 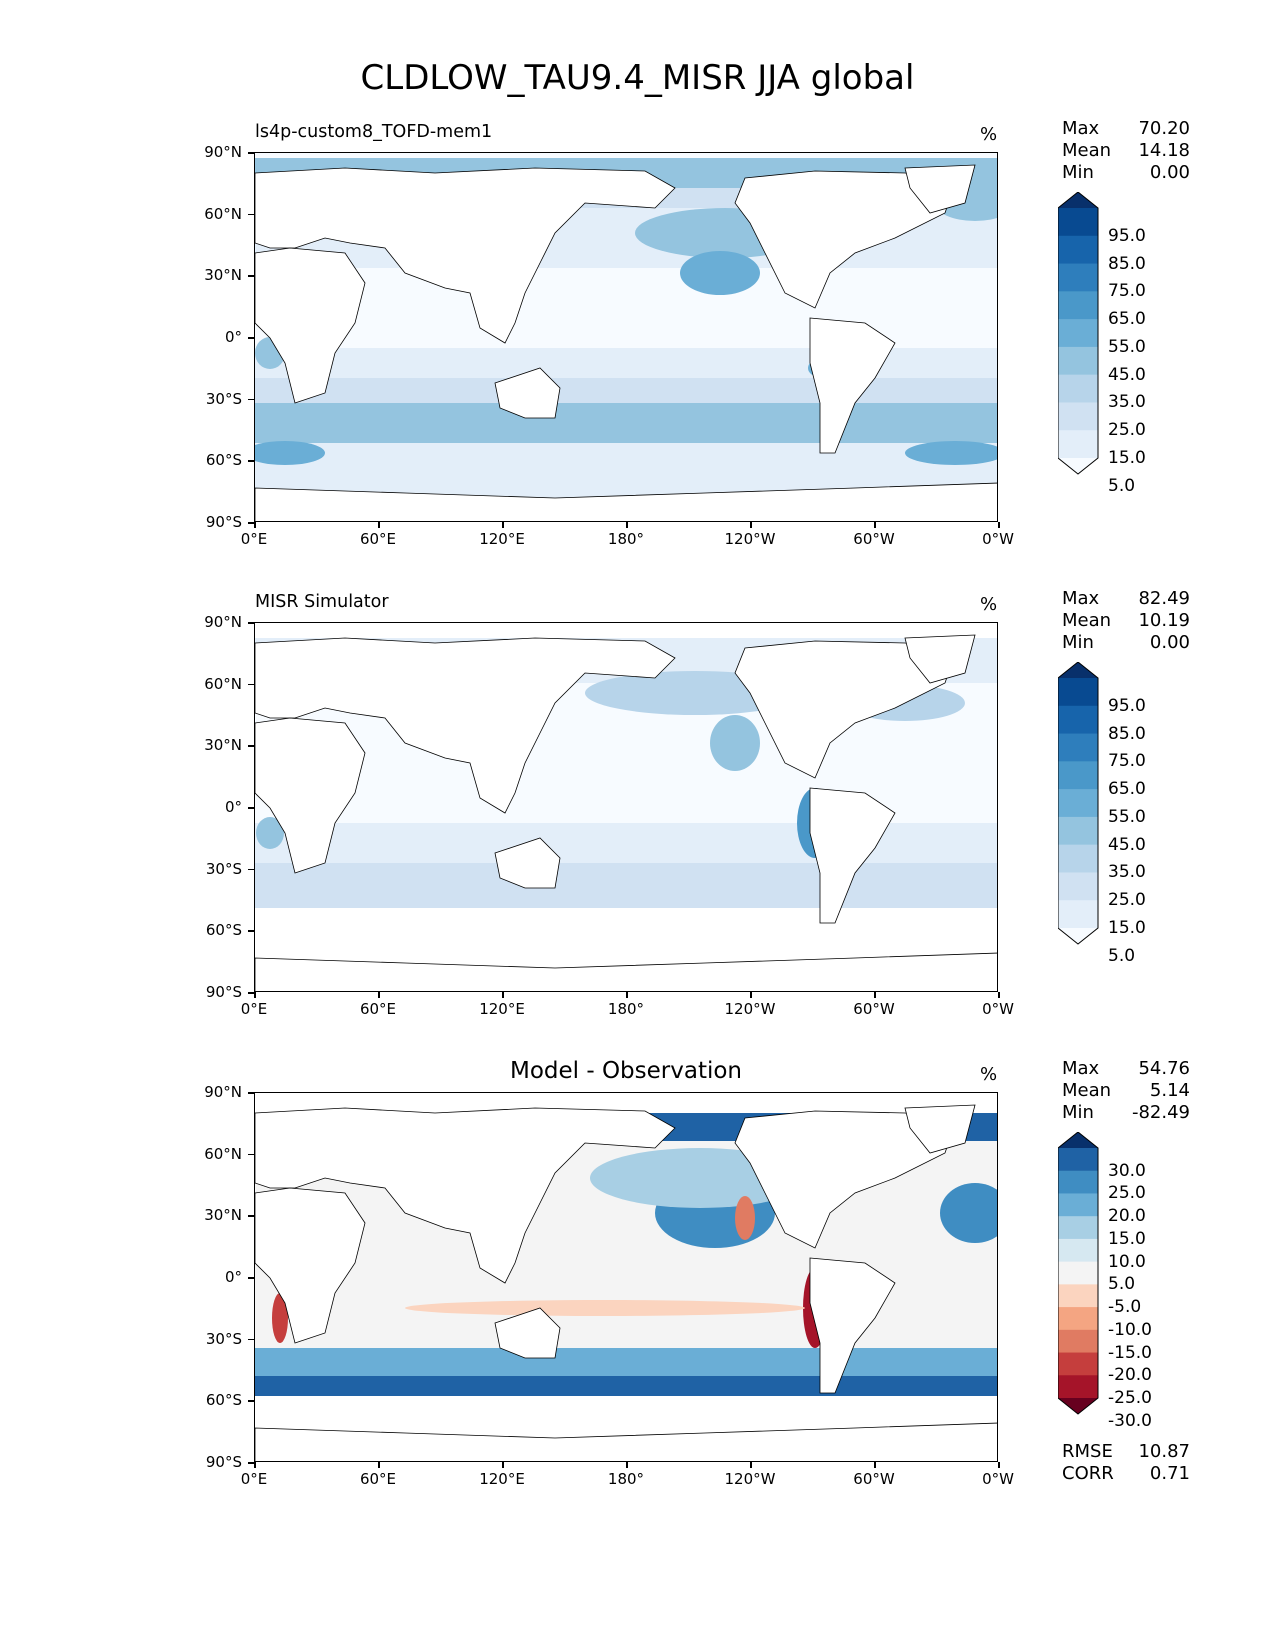 I want to click on panel1-mean: 14.18, so click(x=1164, y=150).